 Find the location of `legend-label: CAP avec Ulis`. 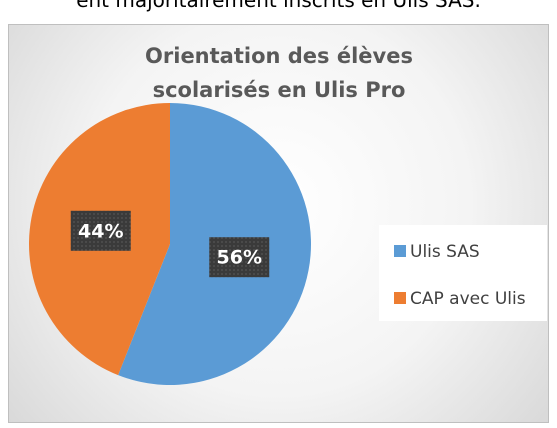

legend-label: CAP avec Ulis is located at coordinates (468, 299).